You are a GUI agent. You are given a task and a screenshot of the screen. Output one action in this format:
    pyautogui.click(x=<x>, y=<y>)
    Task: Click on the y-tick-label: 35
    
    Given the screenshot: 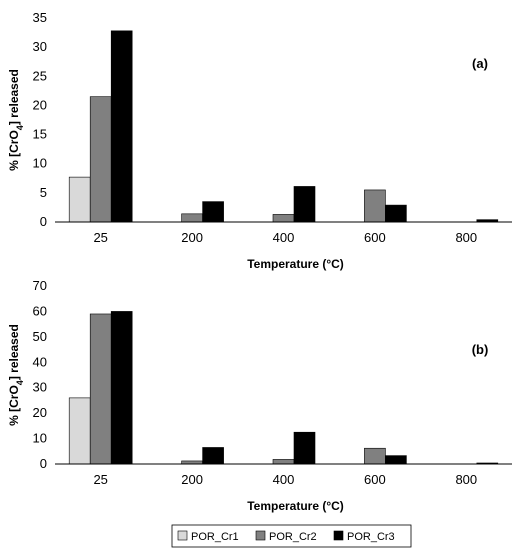 What is the action you would take?
    pyautogui.click(x=40, y=17)
    